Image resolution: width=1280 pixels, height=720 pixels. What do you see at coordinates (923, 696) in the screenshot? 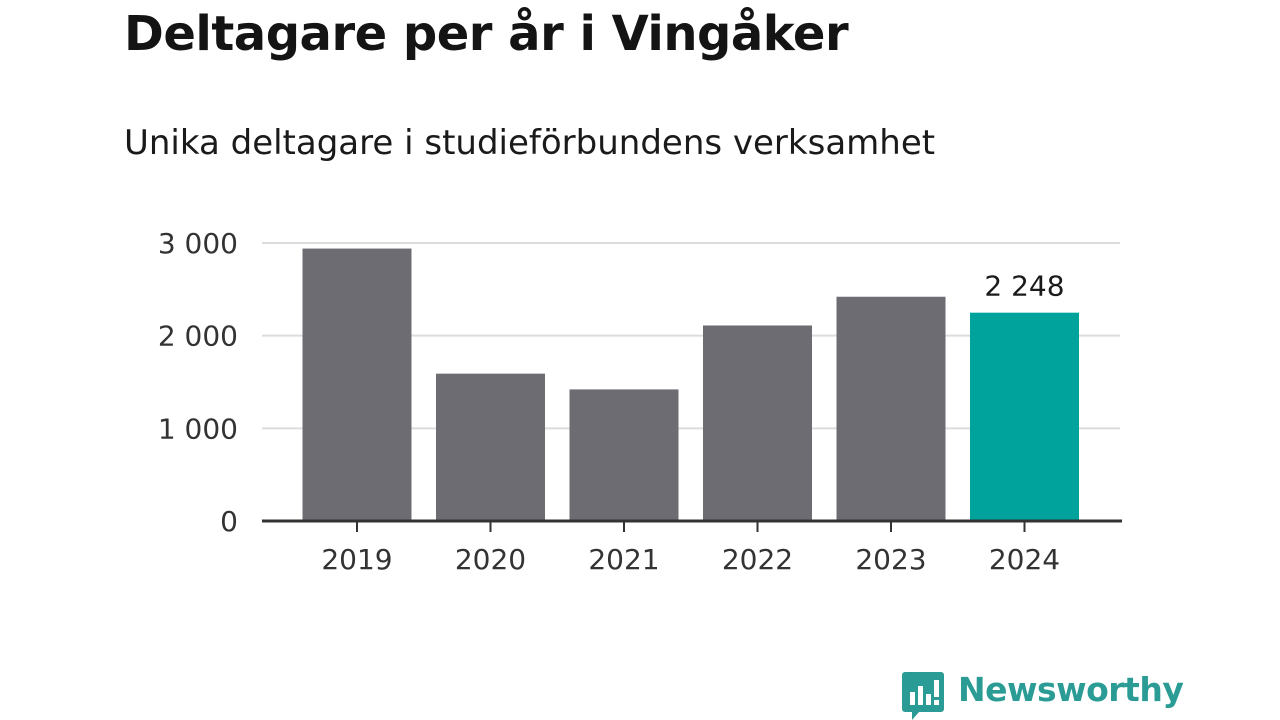
I see `newsworthy-logo-icon` at bounding box center [923, 696].